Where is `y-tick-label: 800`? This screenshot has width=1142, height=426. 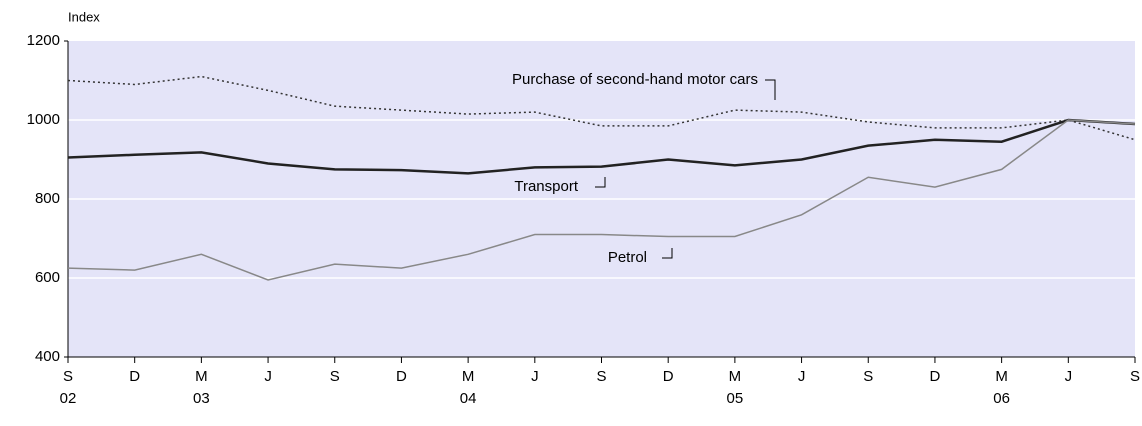 y-tick-label: 800 is located at coordinates (47, 198).